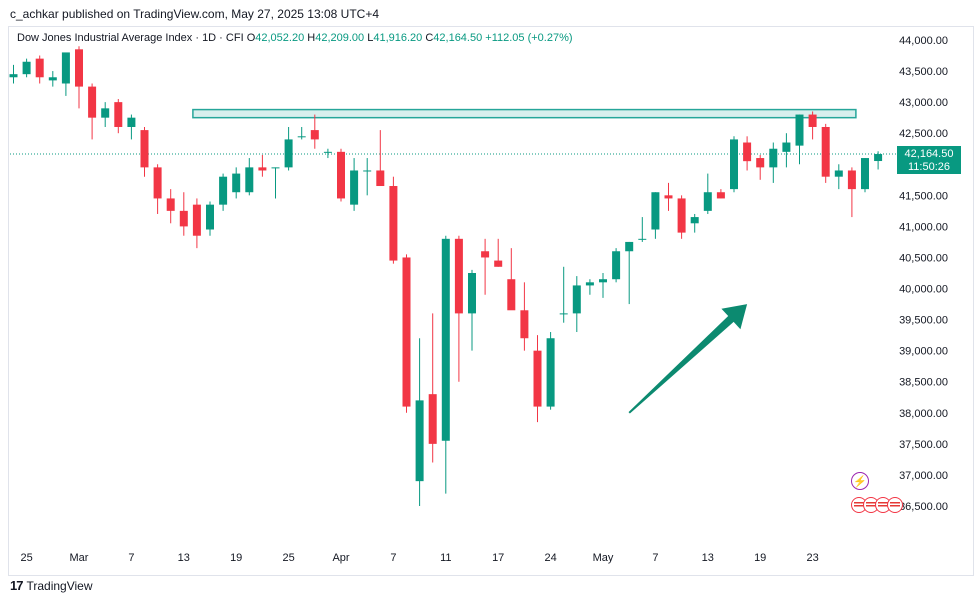  Describe the element at coordinates (928, 167) in the screenshot. I see `countdown-value: 11:50:26` at that location.